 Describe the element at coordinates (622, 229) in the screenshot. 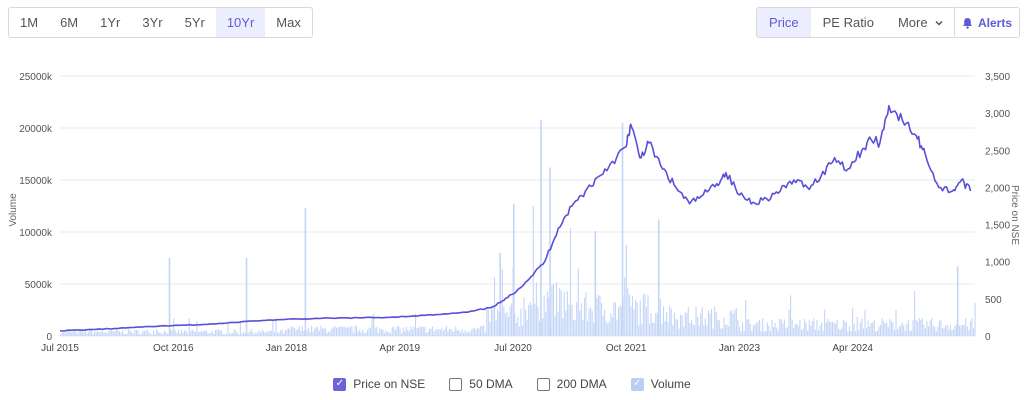

I see `volume-peak-bar` at that location.